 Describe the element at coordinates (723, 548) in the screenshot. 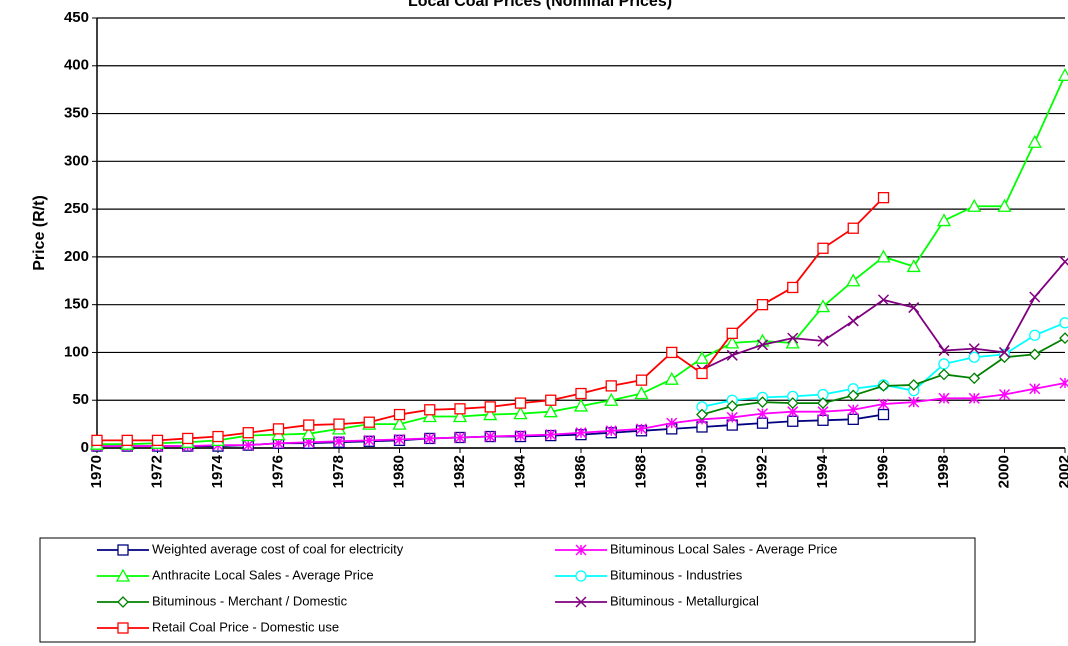

I see `legend-label: Bituminous Local Sales - Average Price` at that location.